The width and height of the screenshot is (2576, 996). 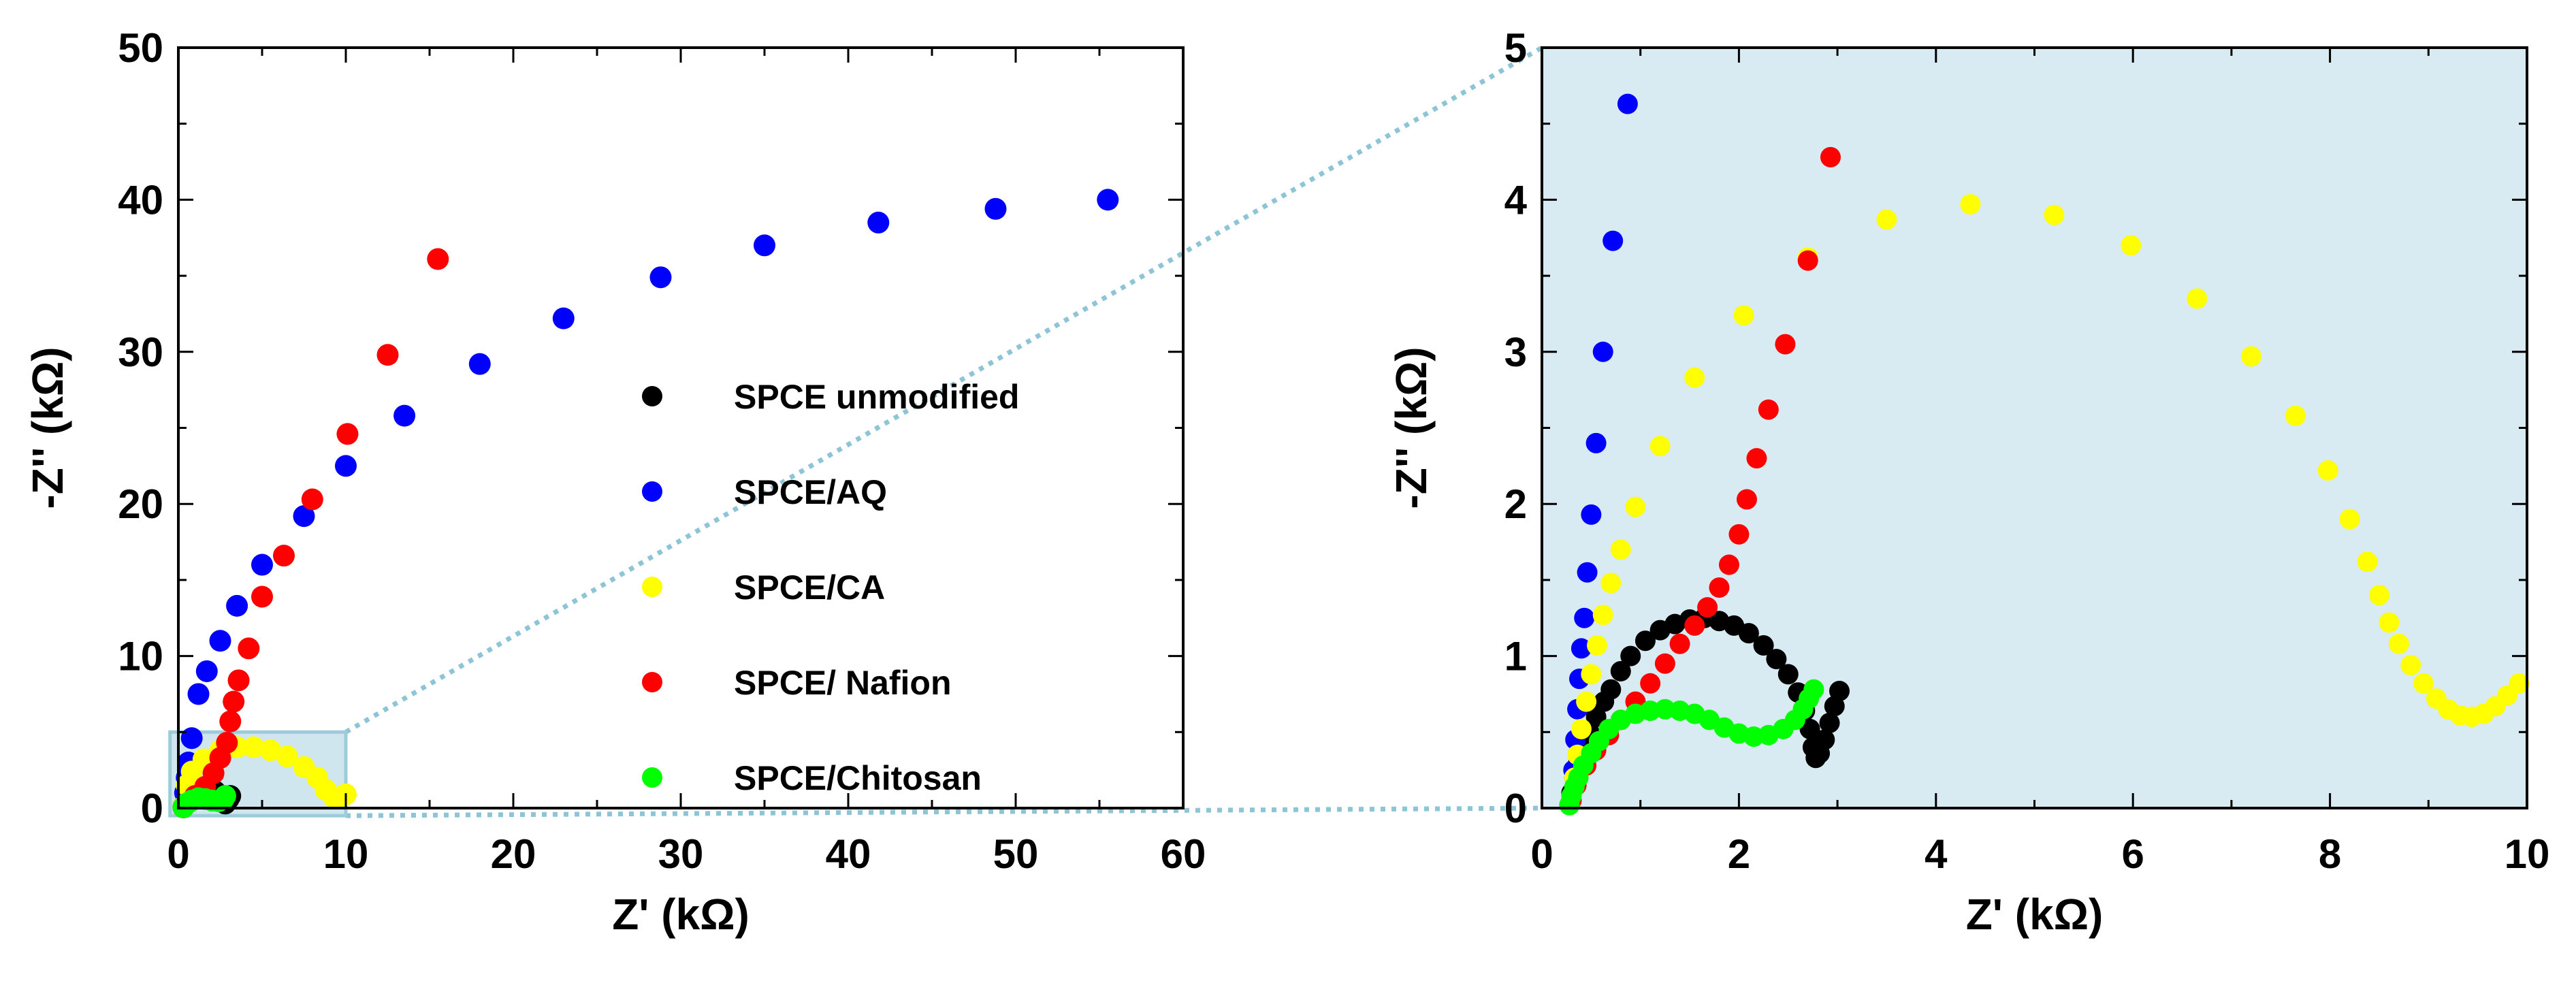 What do you see at coordinates (944, 811) in the screenshot?
I see `zoom-connector-bottom` at bounding box center [944, 811].